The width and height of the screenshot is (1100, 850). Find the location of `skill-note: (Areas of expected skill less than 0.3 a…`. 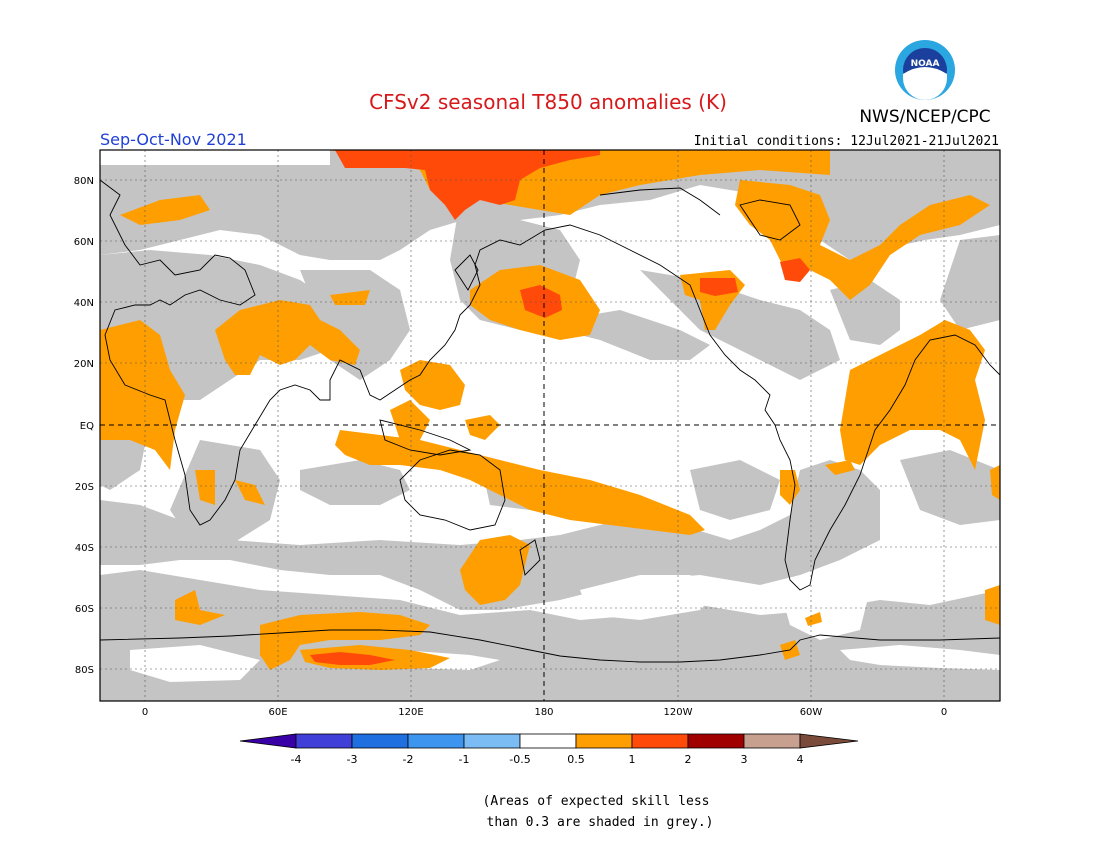

skill-note: (Areas of expected skill less than 0.3 a… is located at coordinates (598, 812).